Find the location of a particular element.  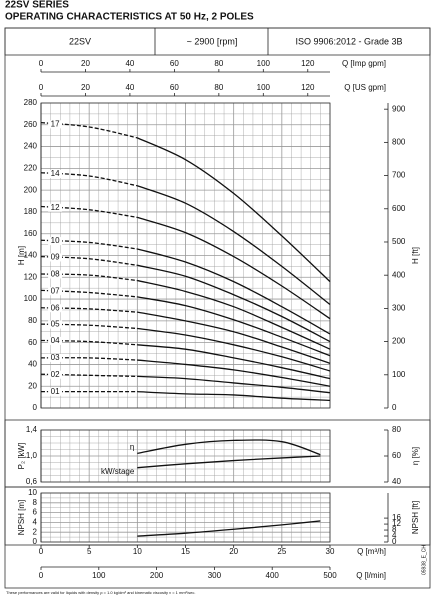

y-tick-label: 180 is located at coordinates (31, 211).